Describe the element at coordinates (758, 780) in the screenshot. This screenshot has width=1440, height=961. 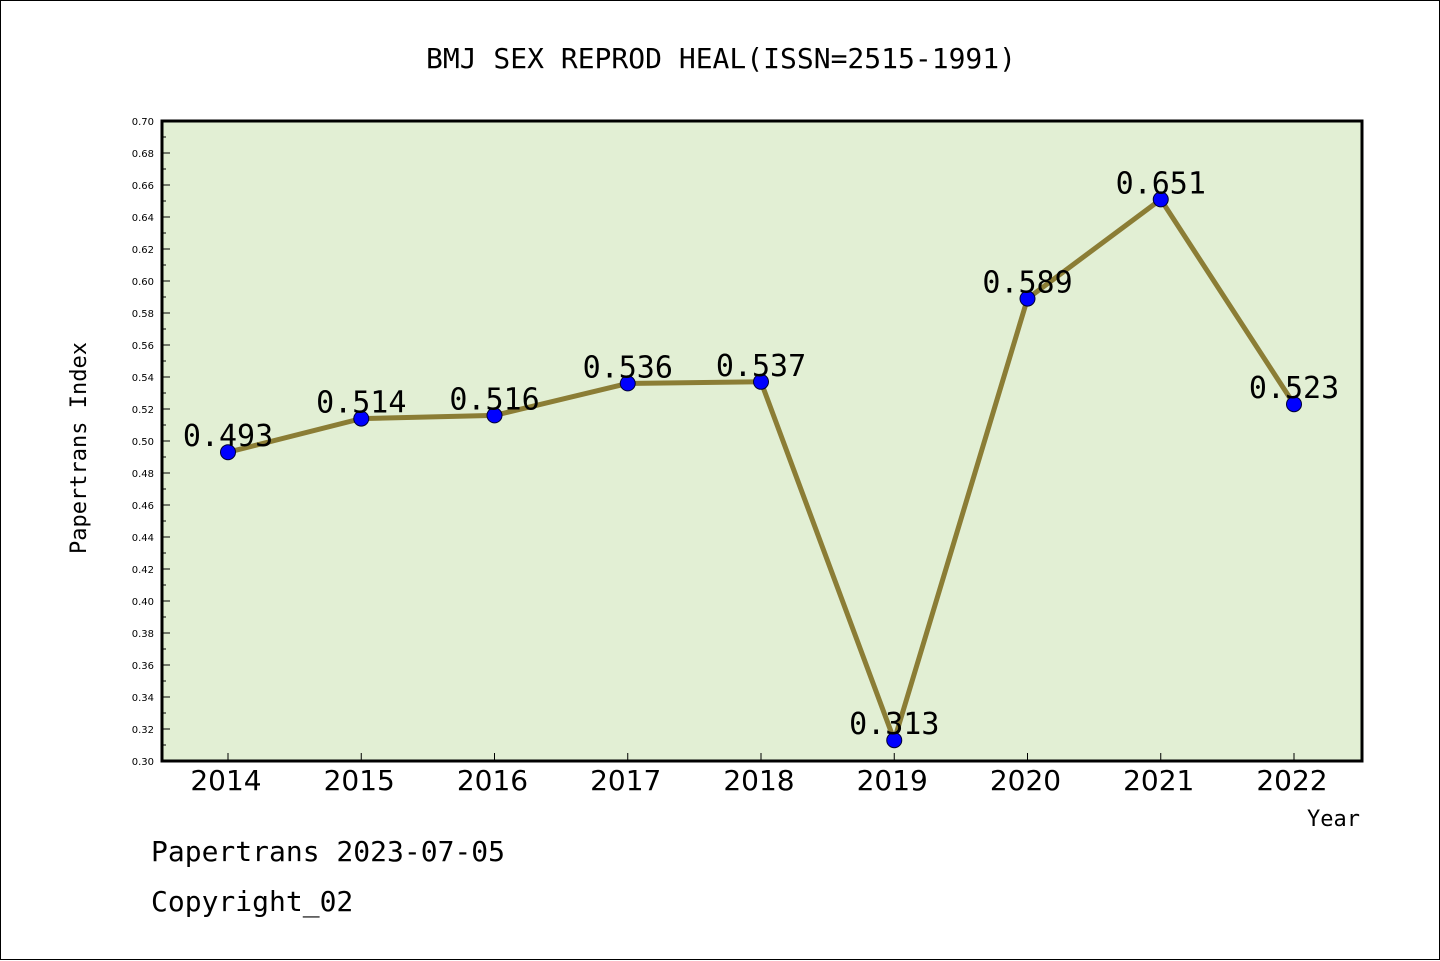
I see `x-tick-label: 2018` at that location.